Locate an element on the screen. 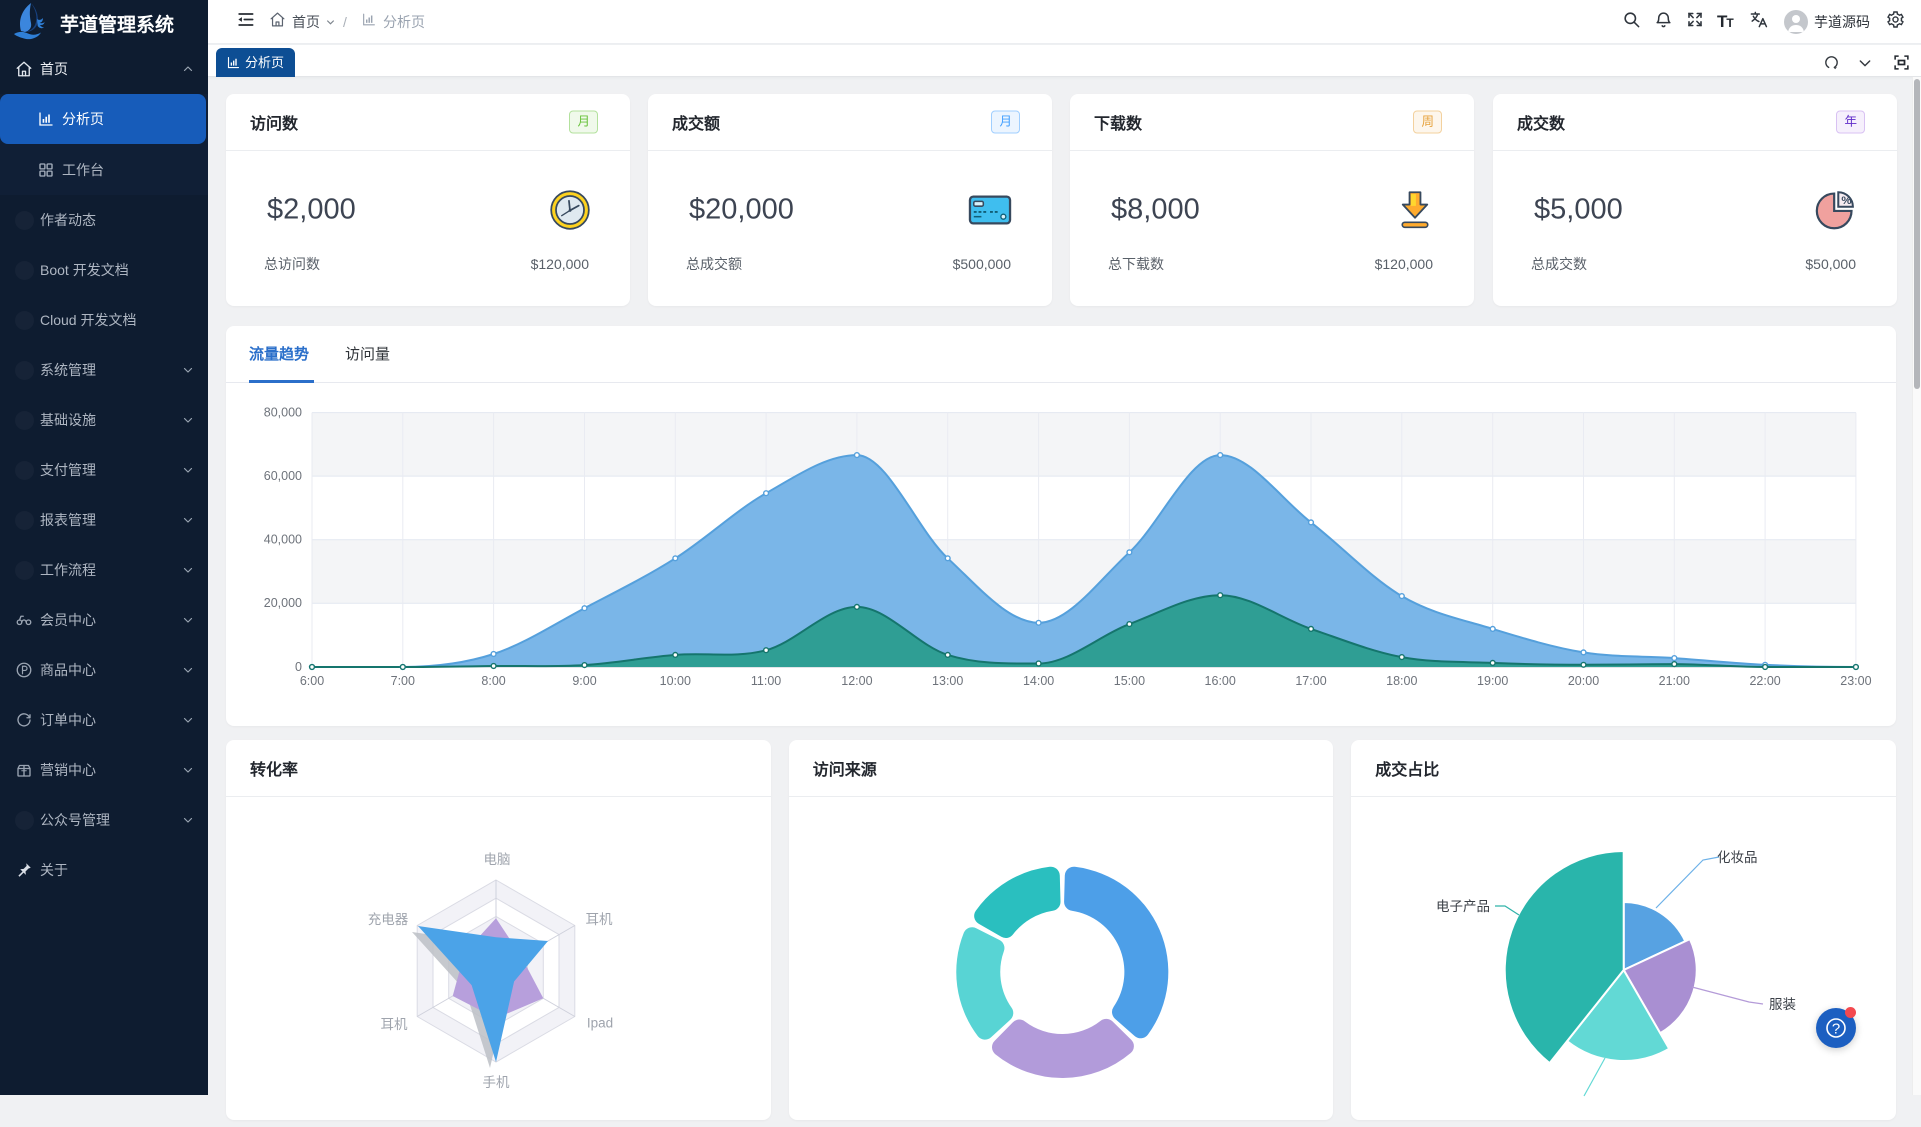 This screenshot has width=1921, height=1127. svg-text: 8:00 is located at coordinates (493, 681).